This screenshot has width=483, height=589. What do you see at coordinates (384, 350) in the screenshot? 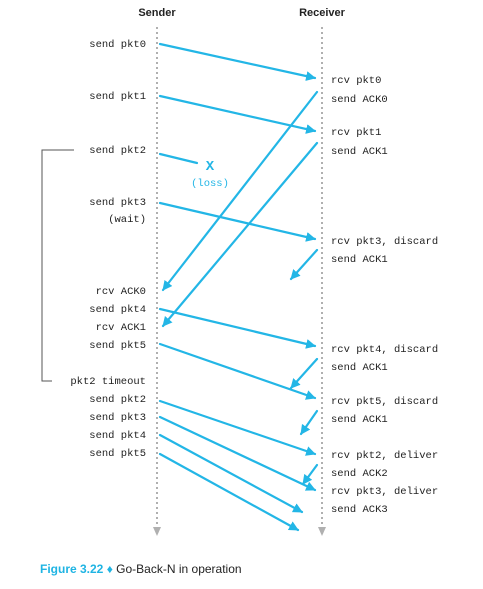
I see `receiver-label-rcv-pkt4-discard: rcv pkt4, discard` at bounding box center [384, 350].